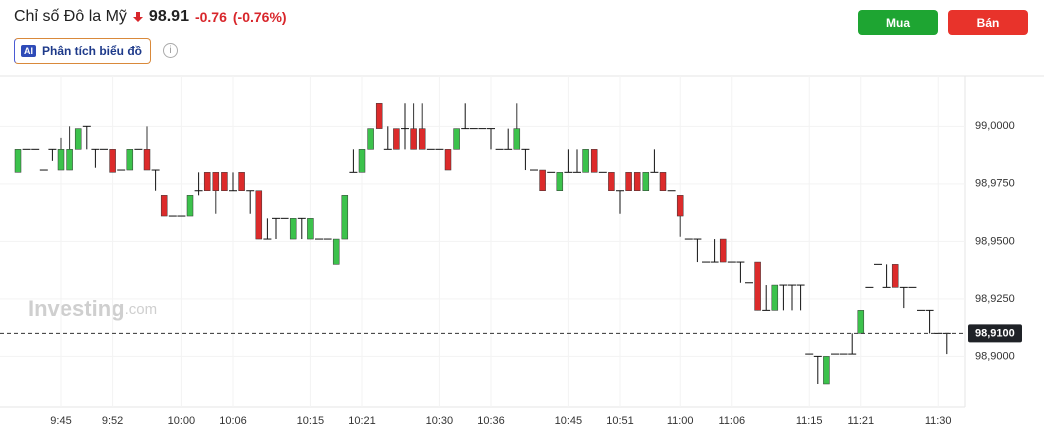 The width and height of the screenshot is (1044, 433). Describe the element at coordinates (141, 309) in the screenshot. I see `watermark-suffix: .com` at that location.